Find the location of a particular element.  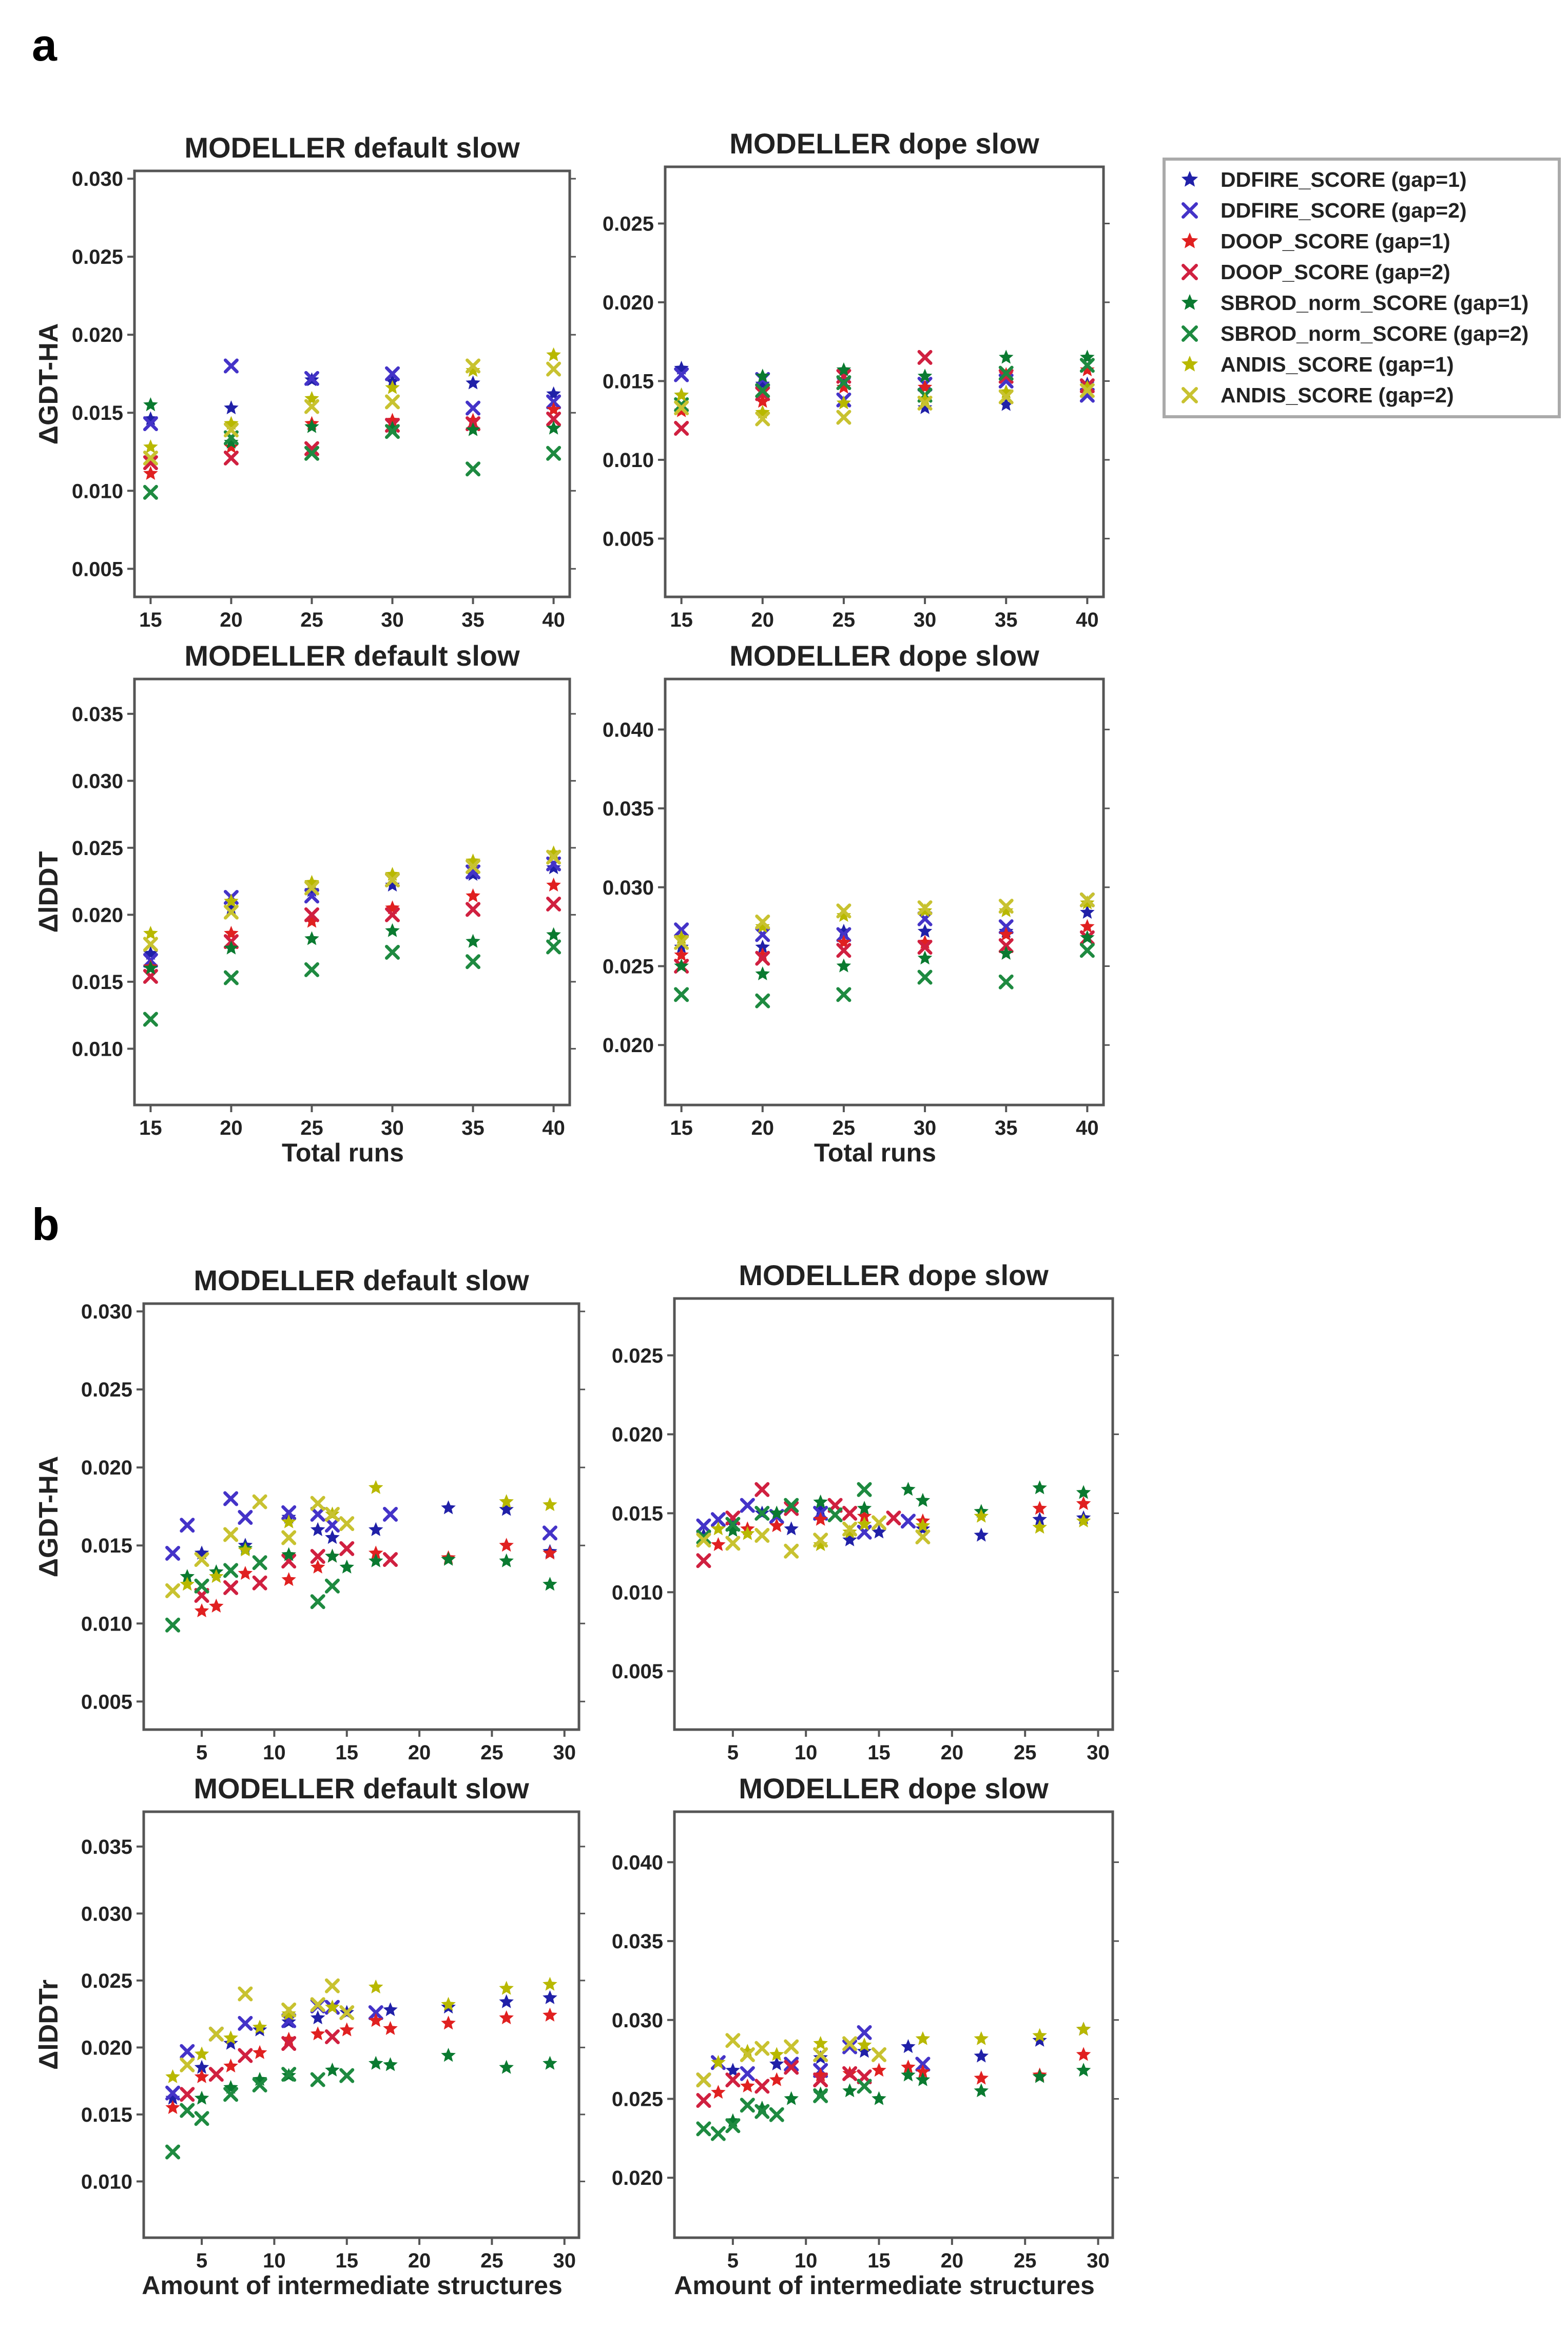

y-axis-label: ΔlDDTr is located at coordinates (49, 2025).